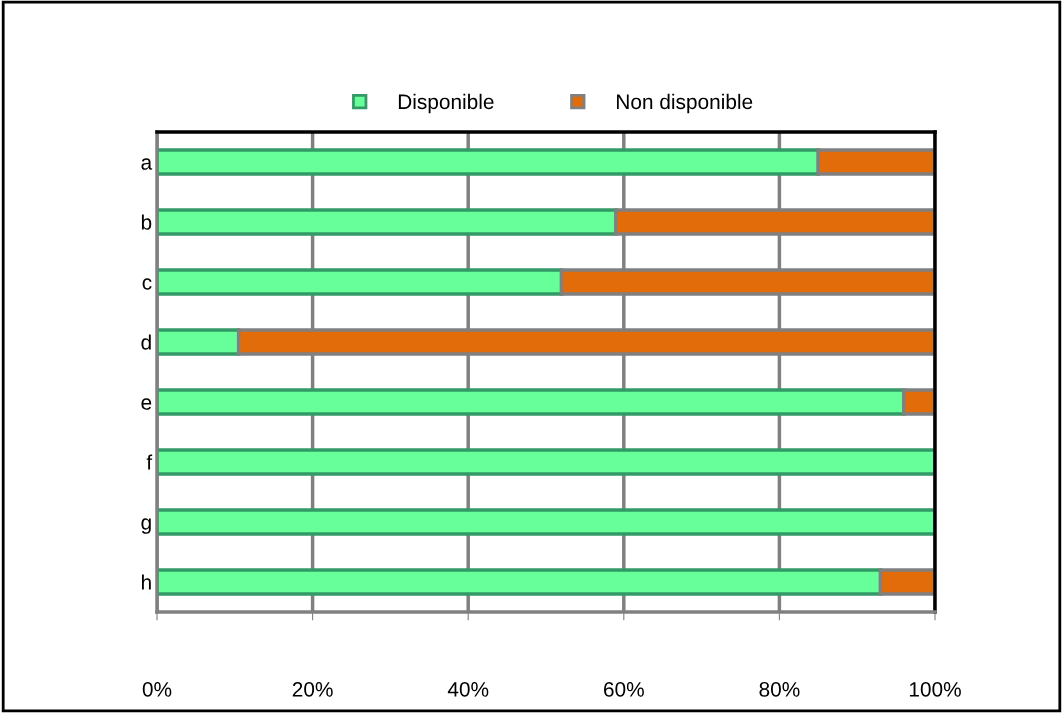  Describe the element at coordinates (935, 689) in the screenshot. I see `x-tick-label: 100%` at that location.